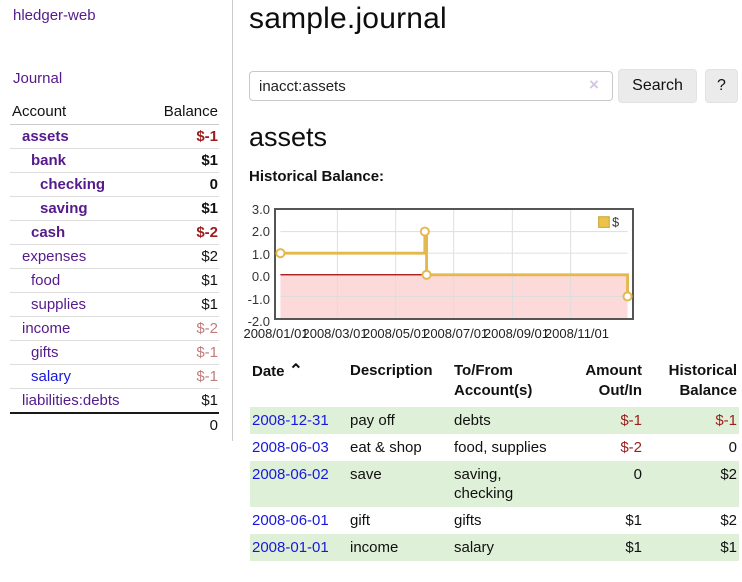 The height and width of the screenshot is (582, 742). Describe the element at coordinates (277, 370) in the screenshot. I see `date-column-header: Date ⌃` at that location.